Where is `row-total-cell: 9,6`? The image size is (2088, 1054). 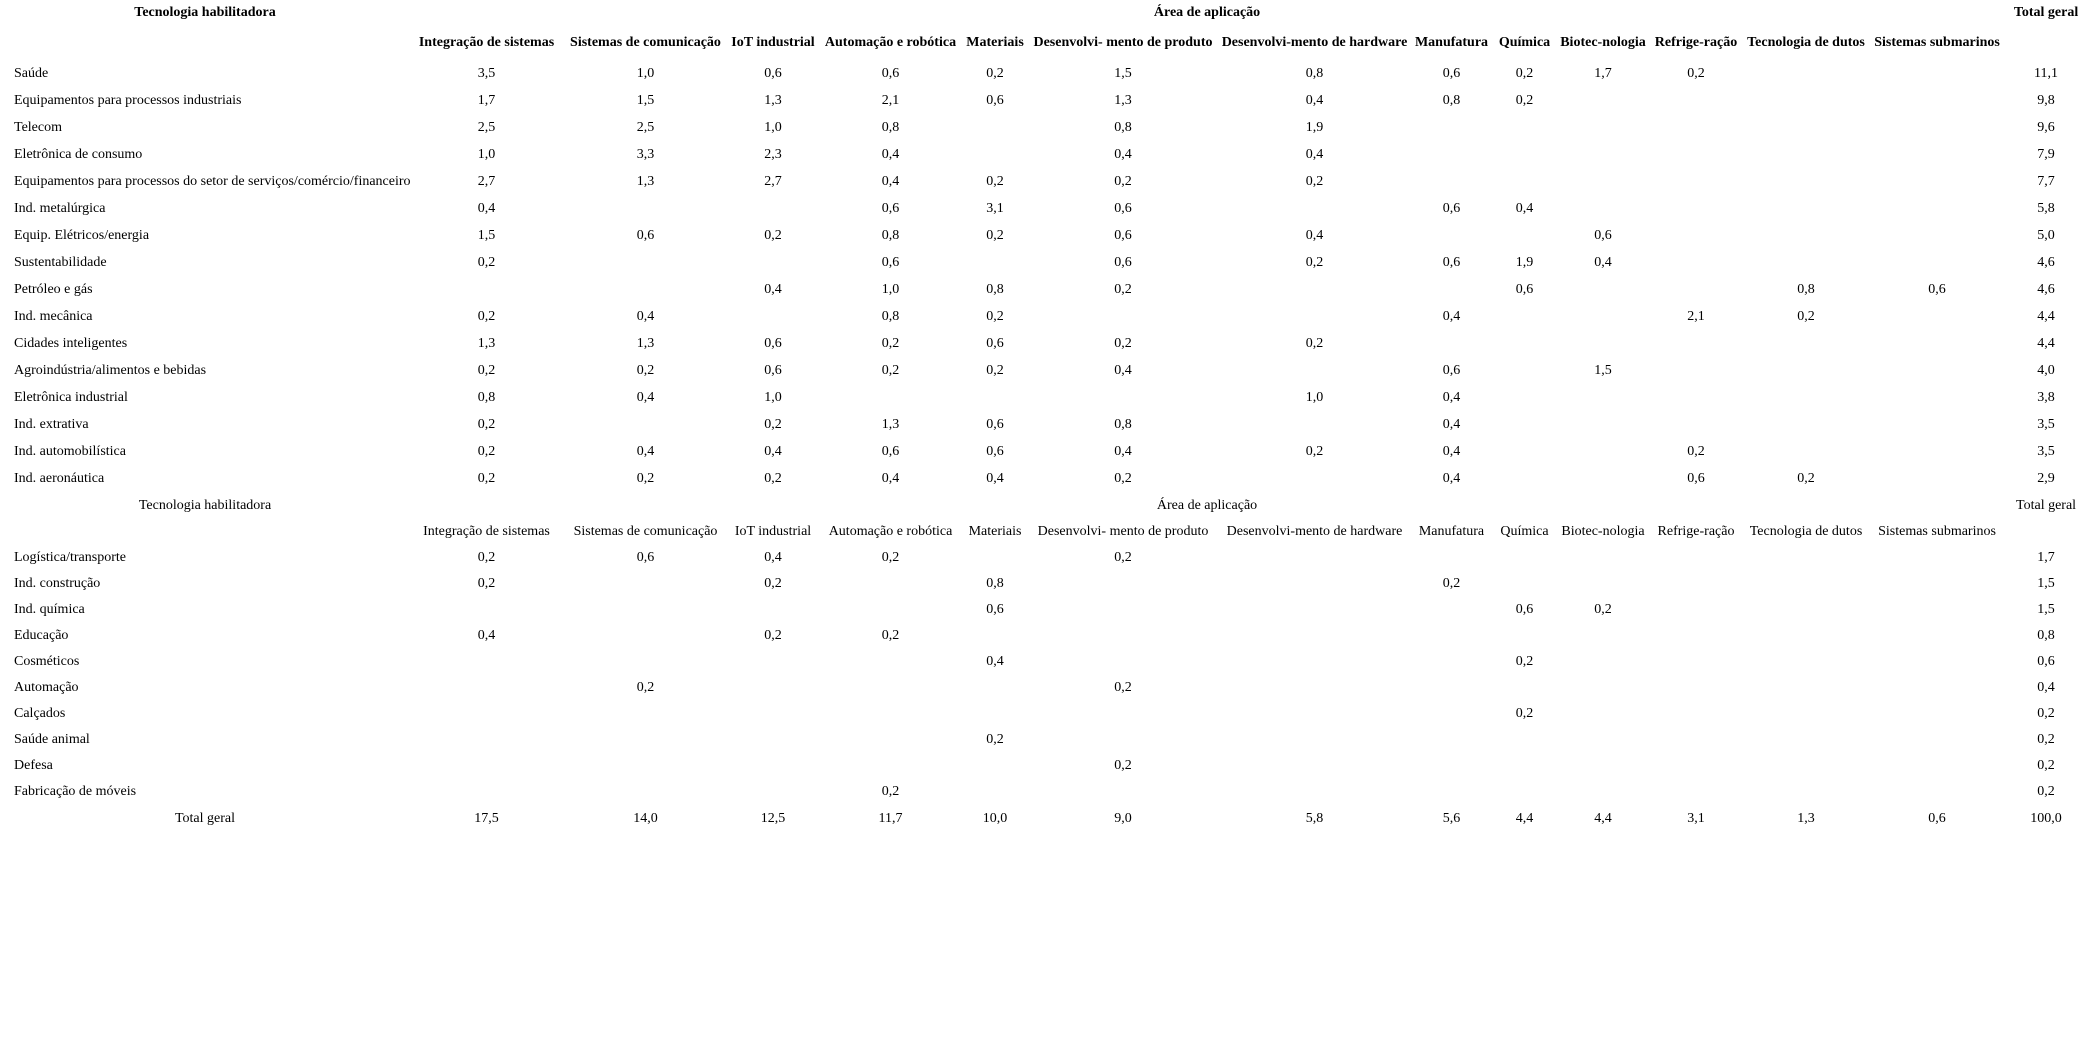 row-total-cell: 9,6 is located at coordinates (2046, 127).